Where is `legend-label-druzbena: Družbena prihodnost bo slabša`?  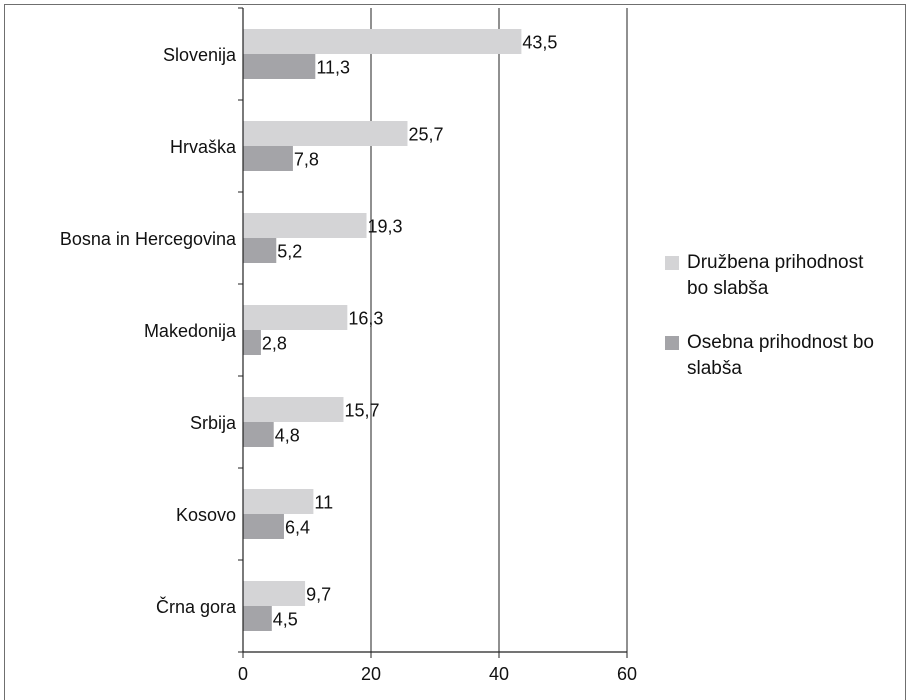
legend-label-druzbena: Družbena prihodnost bo slabša is located at coordinates (775, 275).